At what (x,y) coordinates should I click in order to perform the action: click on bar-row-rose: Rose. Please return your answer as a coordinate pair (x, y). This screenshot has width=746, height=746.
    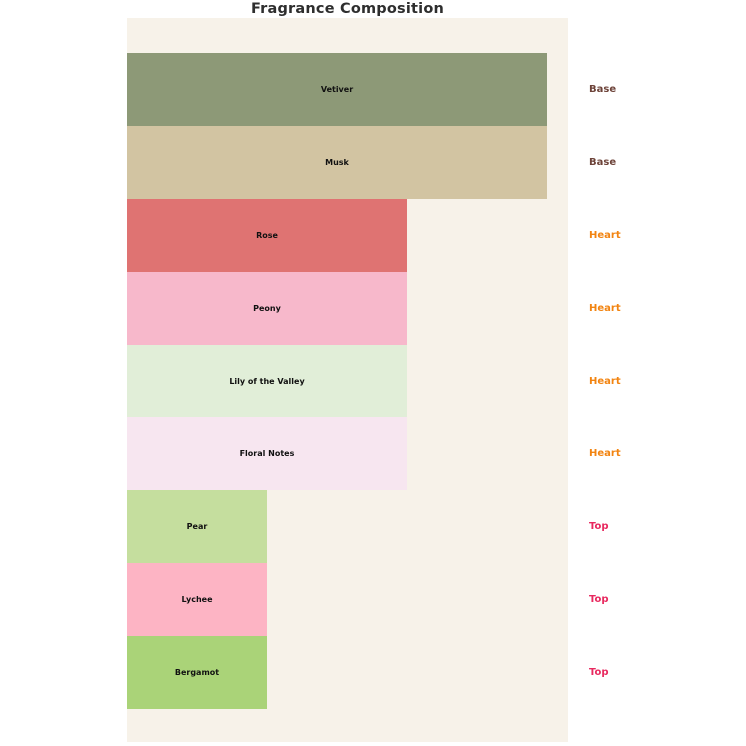
    Looking at the image, I should click on (347, 235).